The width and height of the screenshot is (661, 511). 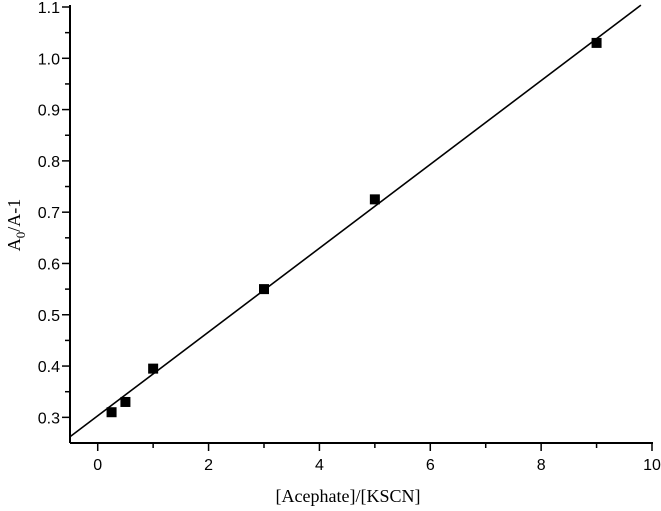 I want to click on x-tick-label: 6, so click(x=430, y=465).